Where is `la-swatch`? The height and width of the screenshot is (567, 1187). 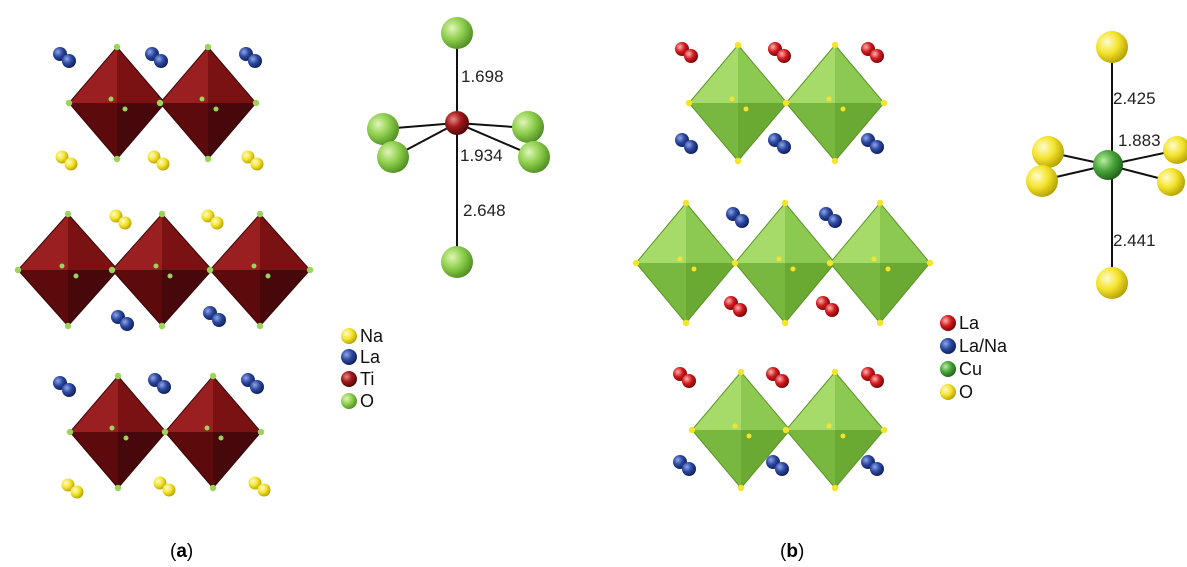
la-swatch is located at coordinates (349, 357).